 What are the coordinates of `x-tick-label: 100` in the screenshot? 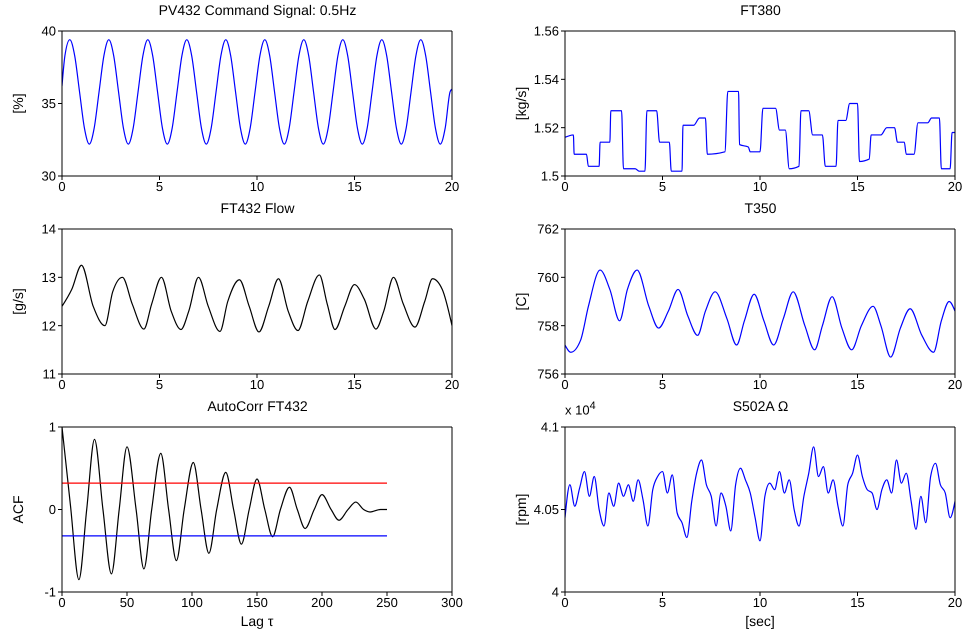 It's located at (192, 602).